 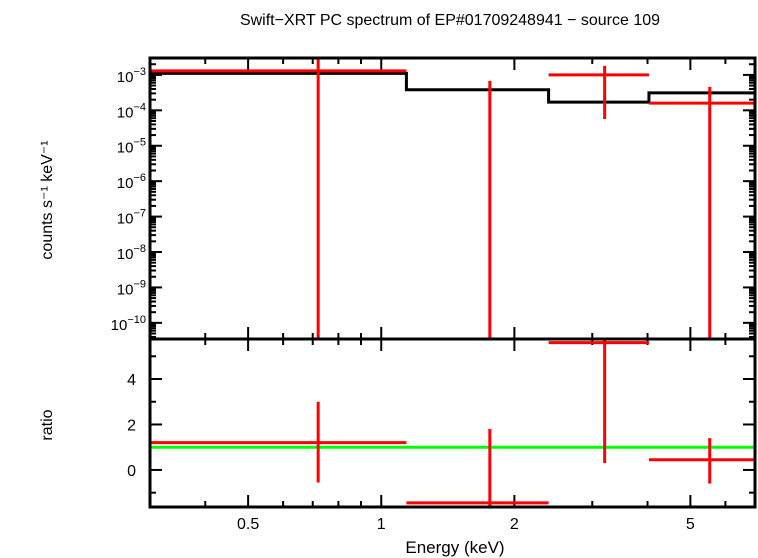 I want to click on y-tick-label: 10⁻⁹, so click(x=131, y=288).